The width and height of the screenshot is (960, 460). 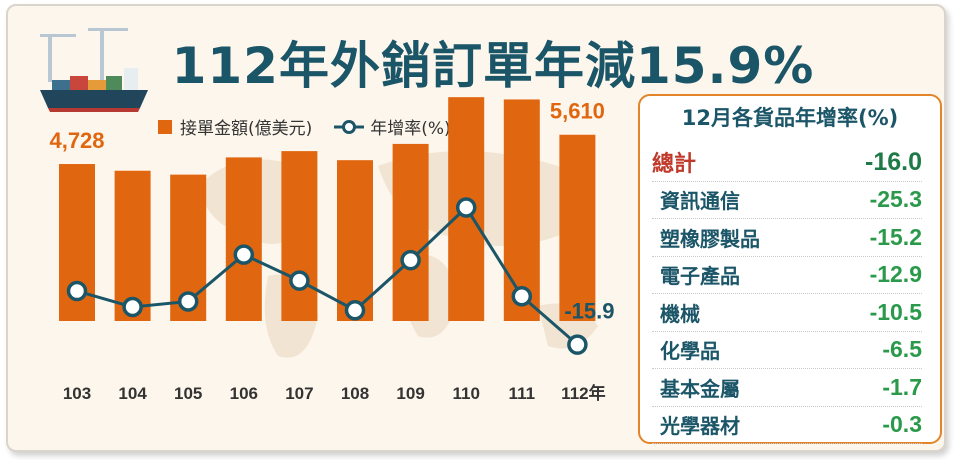 I want to click on legend-item-bars: 接單金額(億美元), so click(x=235, y=126).